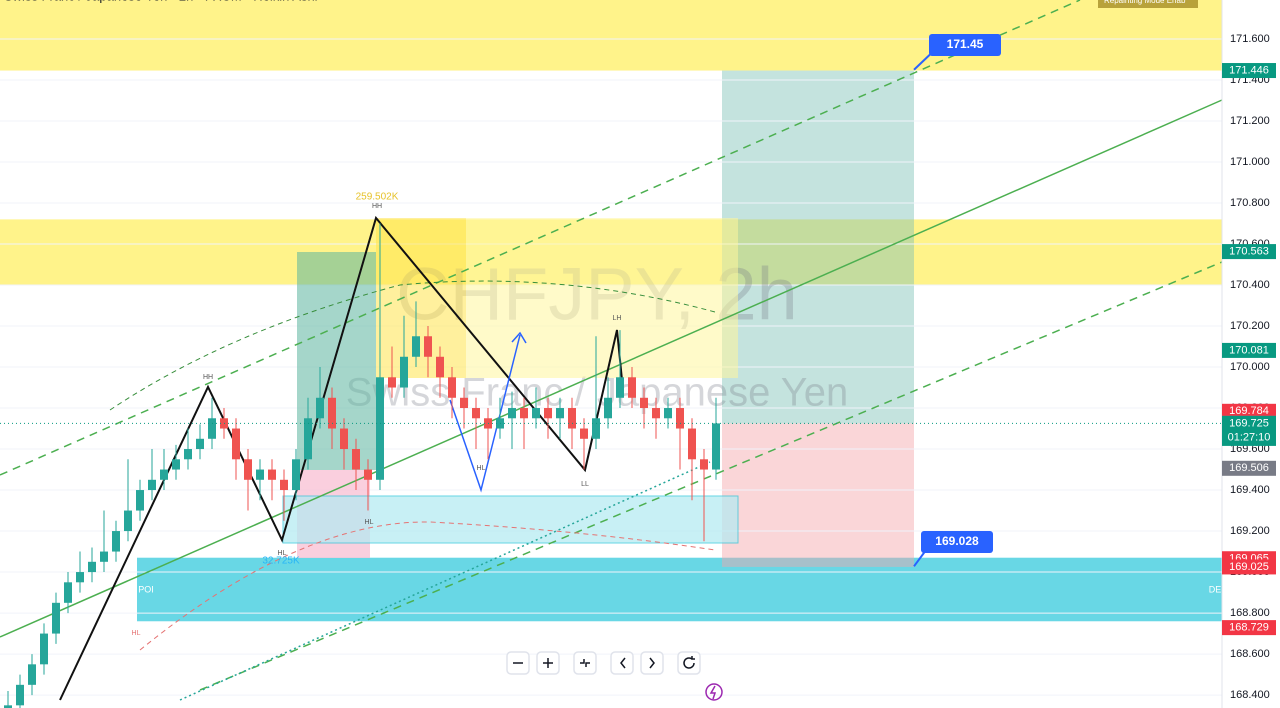  I want to click on y-tick-label: 170.000, so click(1250, 367).